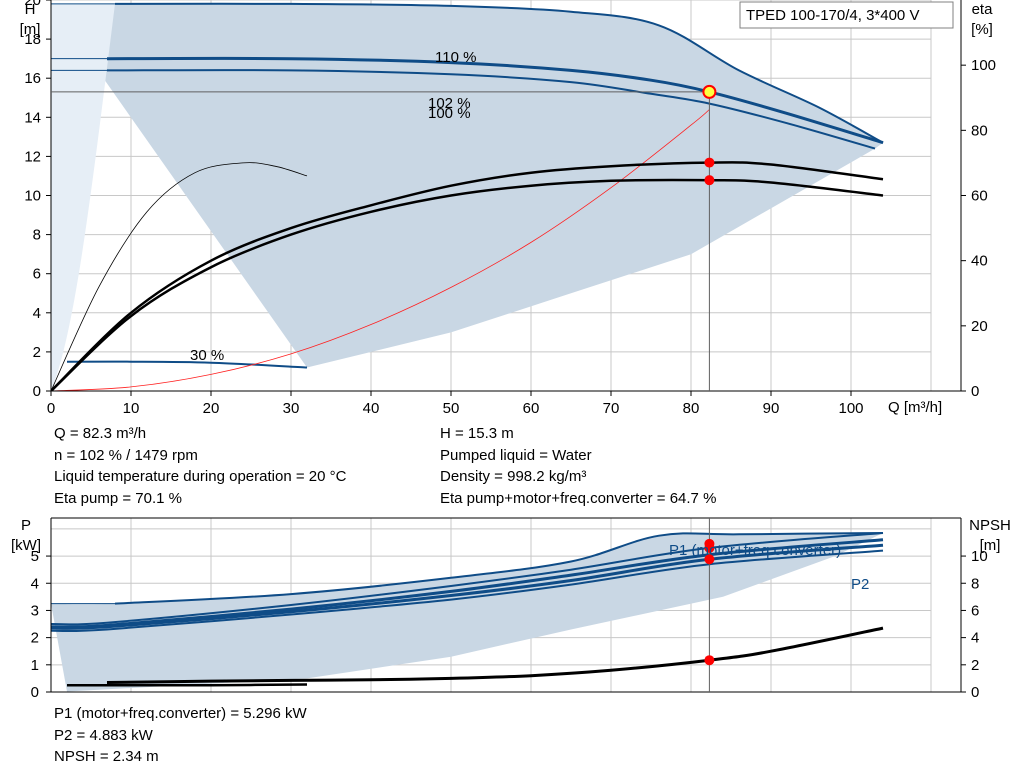  I want to click on curve-p1, so click(499, 568).